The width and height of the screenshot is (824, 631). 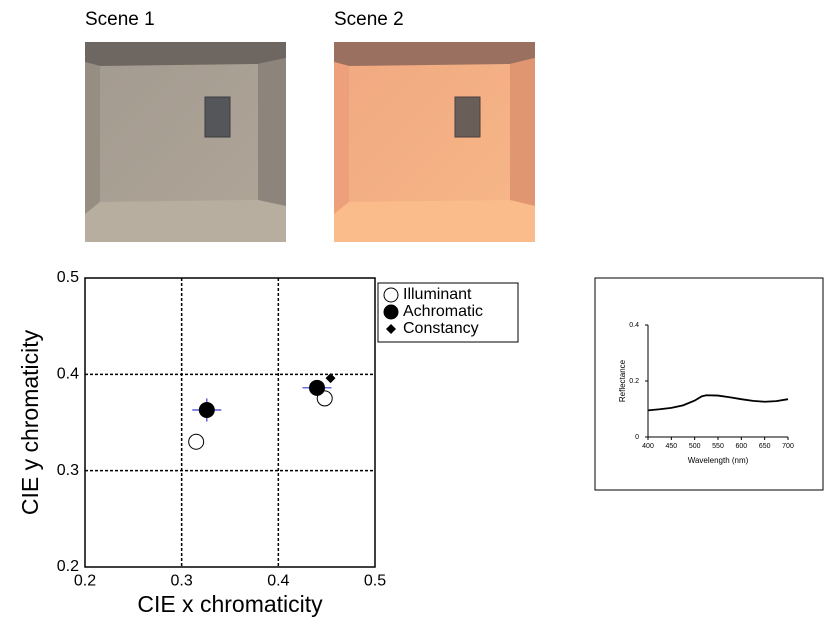 I want to click on x-axis-label: CIE x chromaticity, so click(x=230, y=604).